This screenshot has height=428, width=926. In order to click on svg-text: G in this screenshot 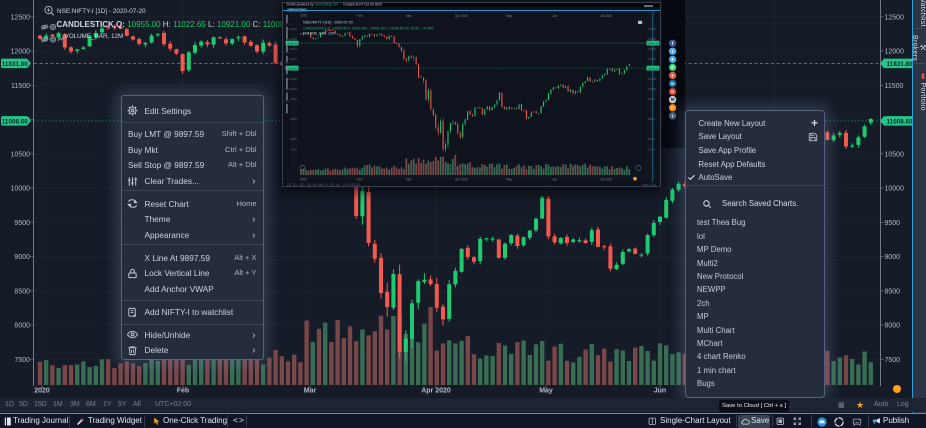, I will do `click(673, 91)`.